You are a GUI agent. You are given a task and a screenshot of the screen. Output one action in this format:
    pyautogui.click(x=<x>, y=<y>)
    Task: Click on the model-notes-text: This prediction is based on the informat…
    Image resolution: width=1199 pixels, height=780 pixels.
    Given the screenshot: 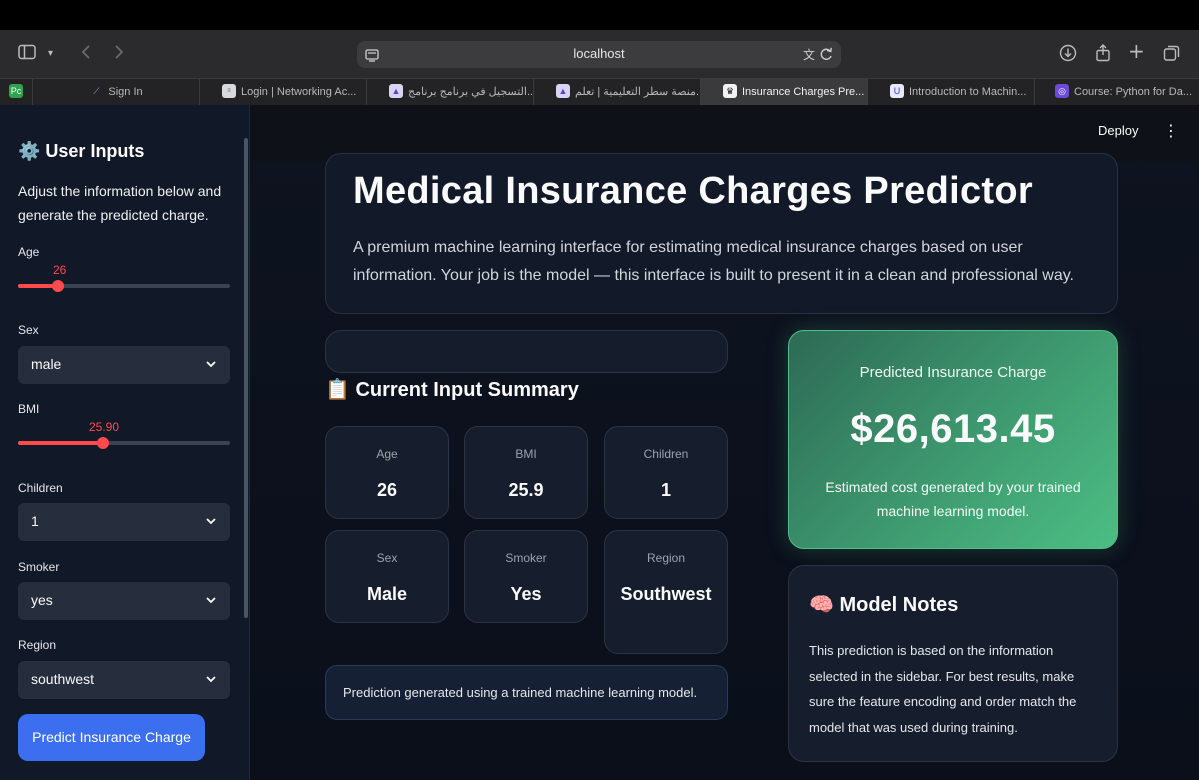 What is the action you would take?
    pyautogui.click(x=943, y=689)
    